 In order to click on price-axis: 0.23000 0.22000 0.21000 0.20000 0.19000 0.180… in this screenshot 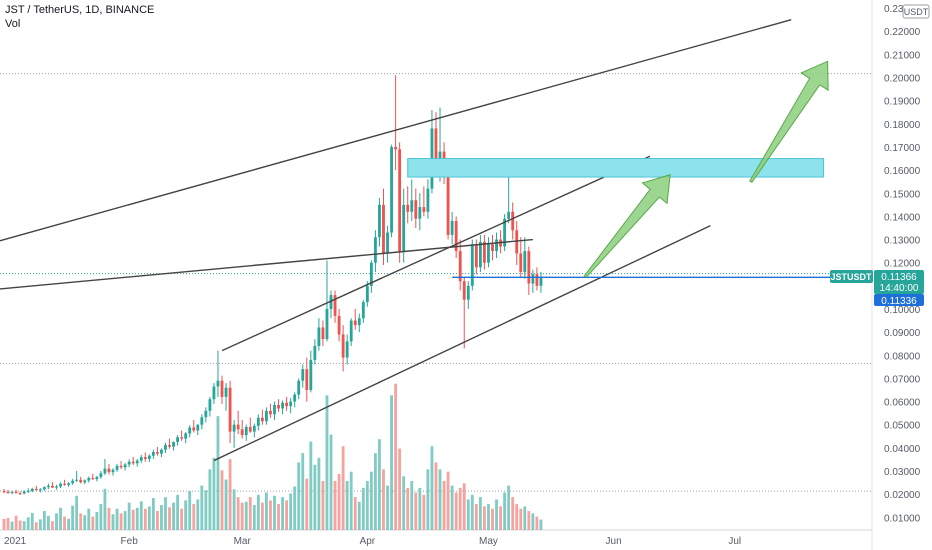, I will do `click(902, 264)`.